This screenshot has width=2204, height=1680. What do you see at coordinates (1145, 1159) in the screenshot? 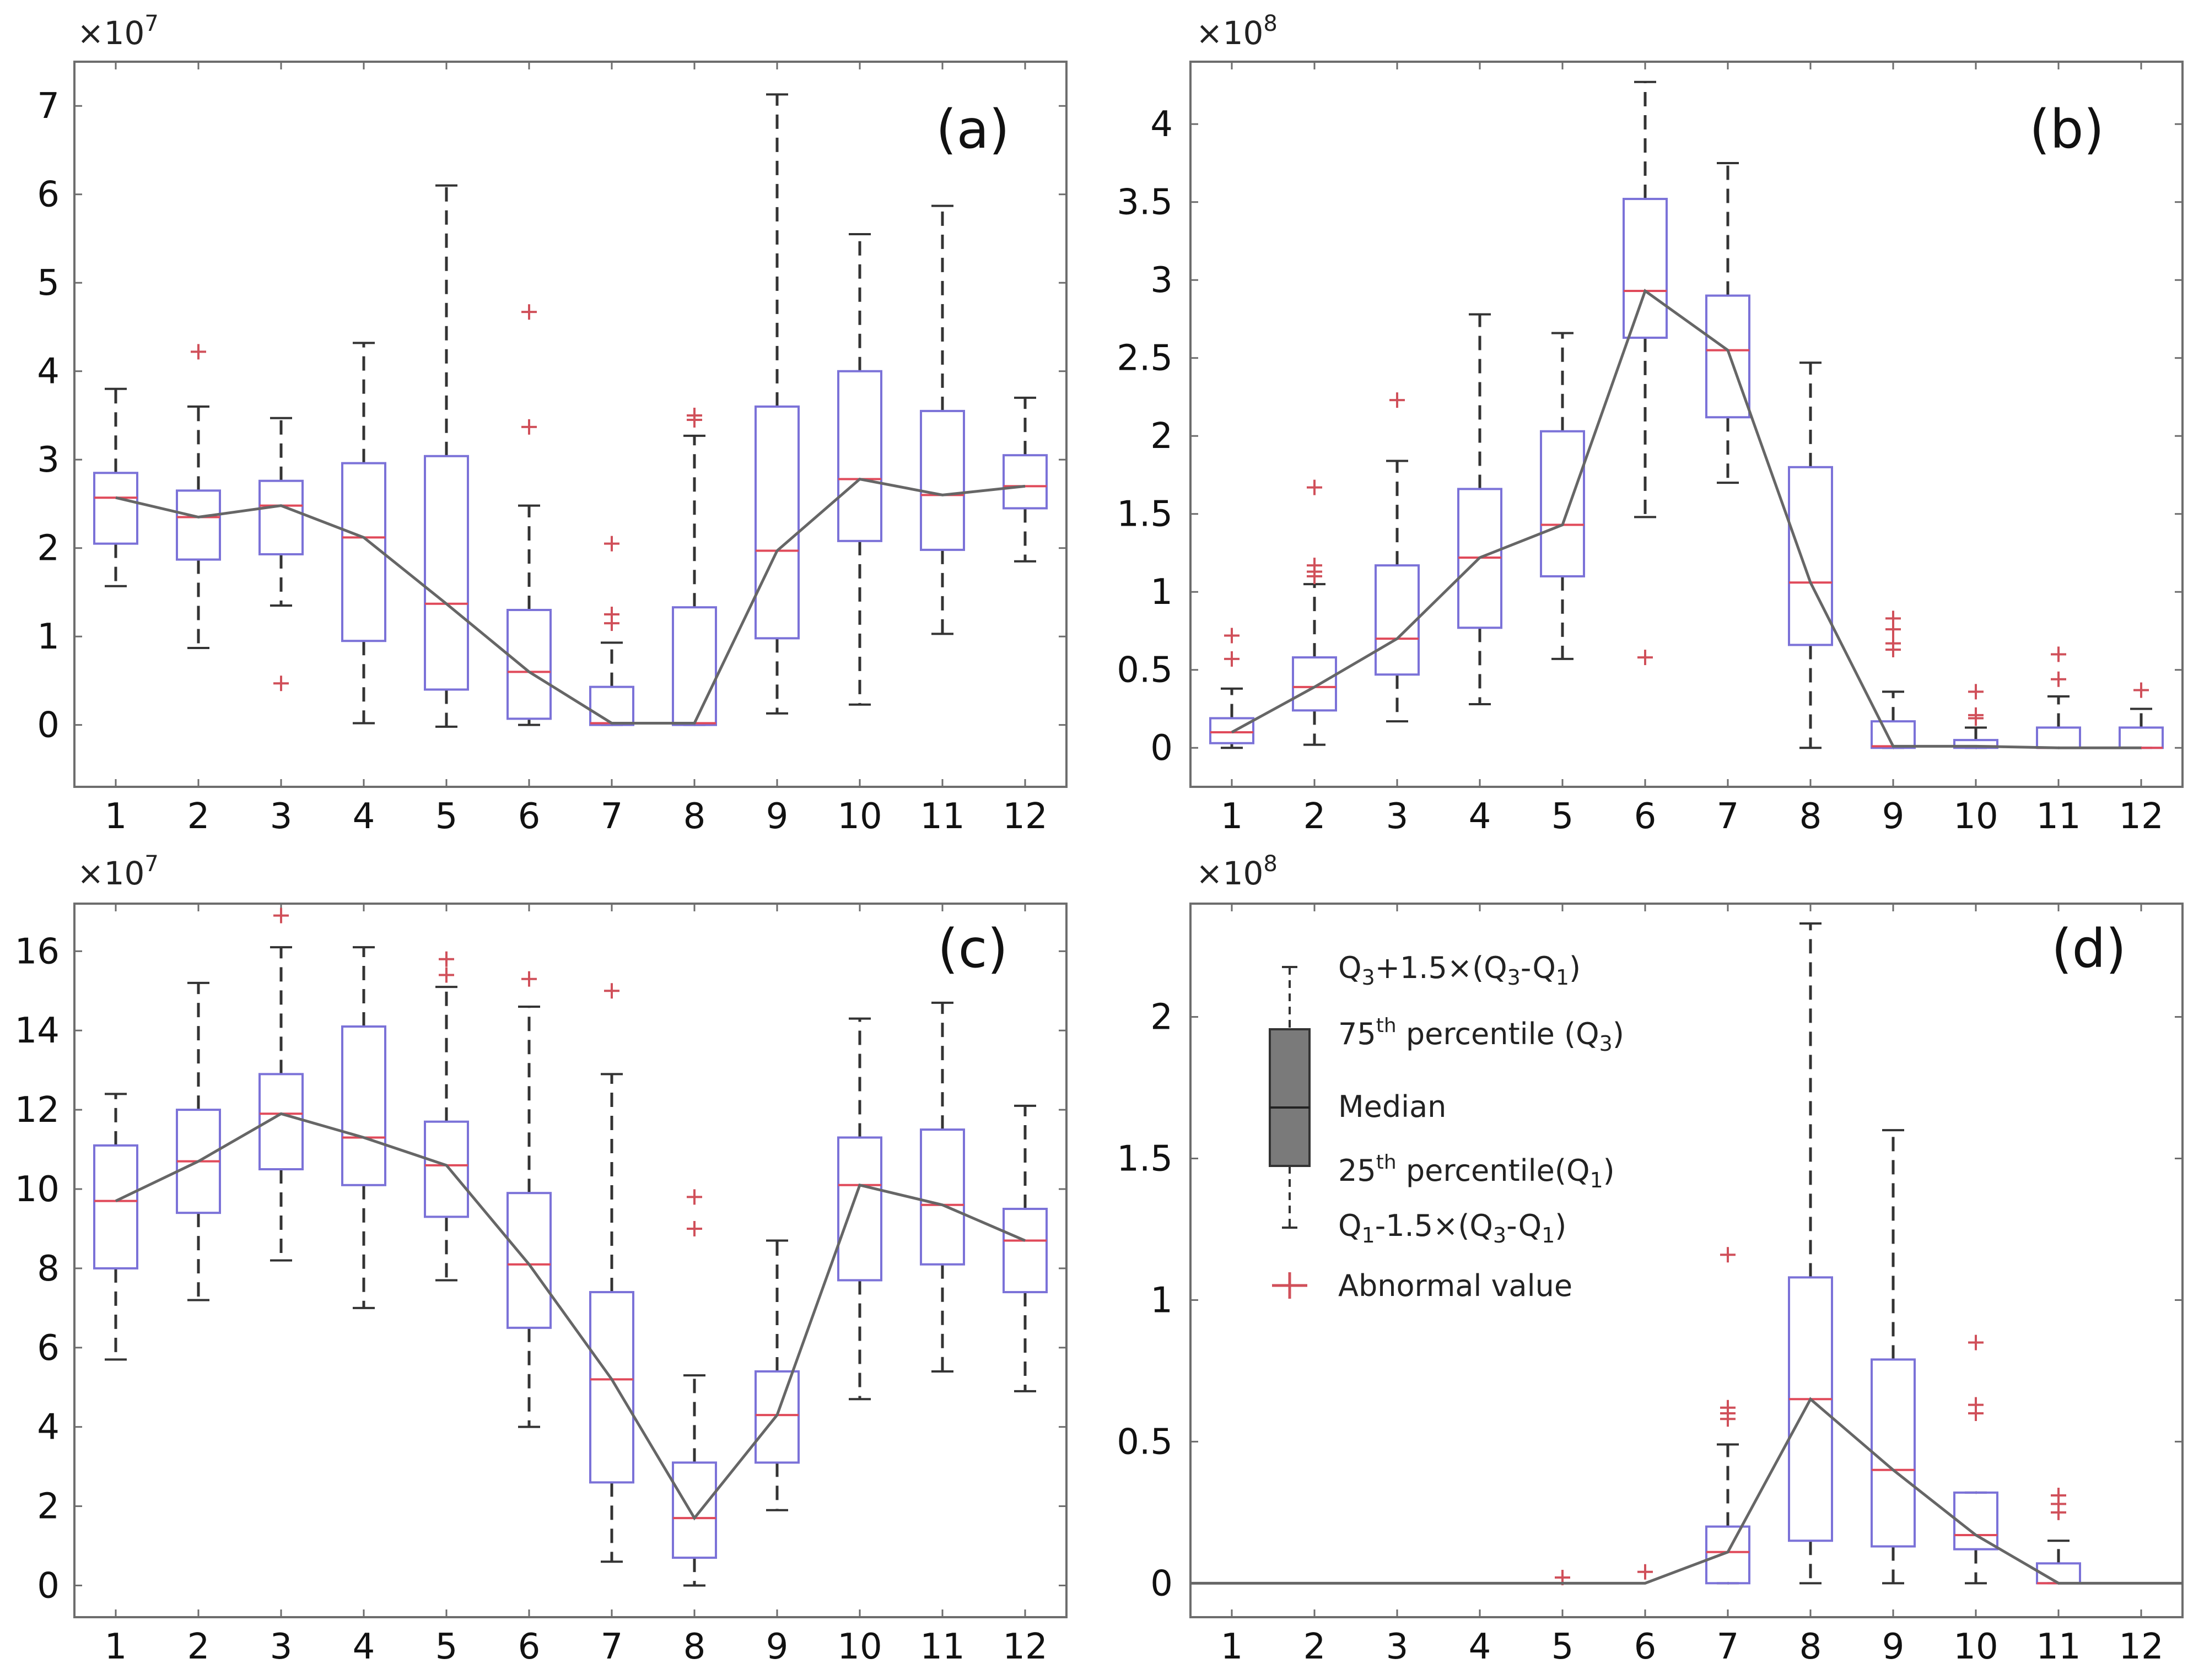
I see `y-tick-label: 1.5` at bounding box center [1145, 1159].